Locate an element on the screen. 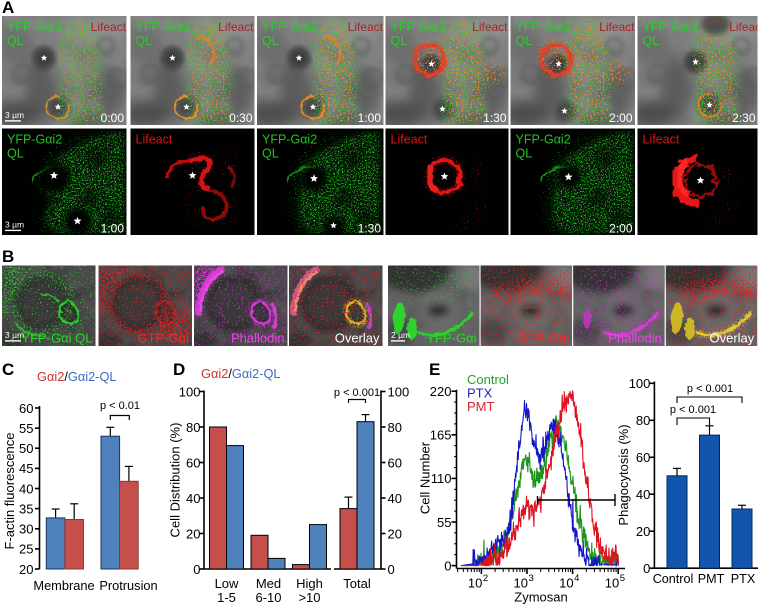 This screenshot has width=760, height=607. svg-text: 2 µm is located at coordinates (400, 335).